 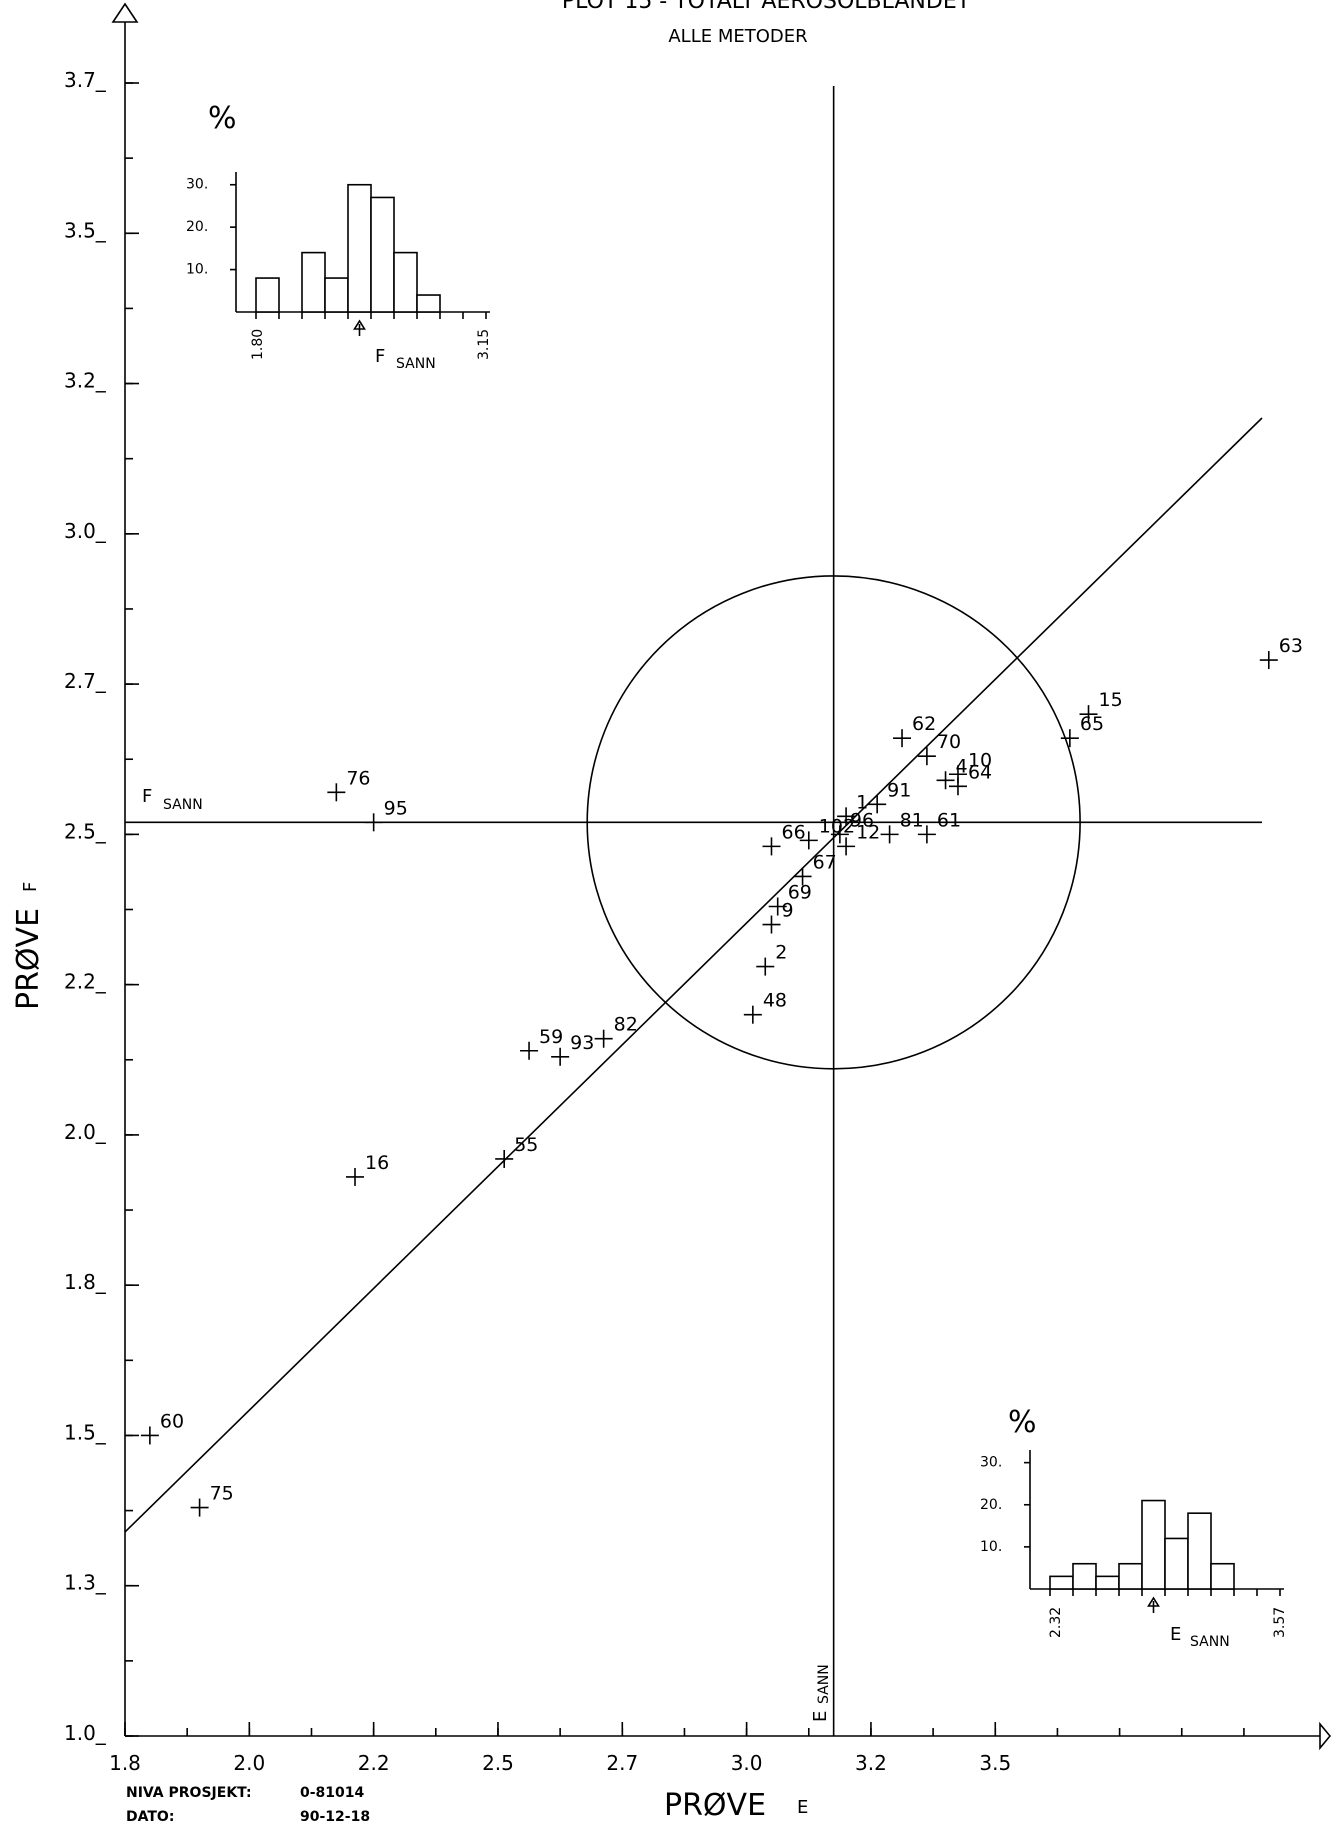 What do you see at coordinates (222, 1494) in the screenshot?
I see `point-label: 75` at bounding box center [222, 1494].